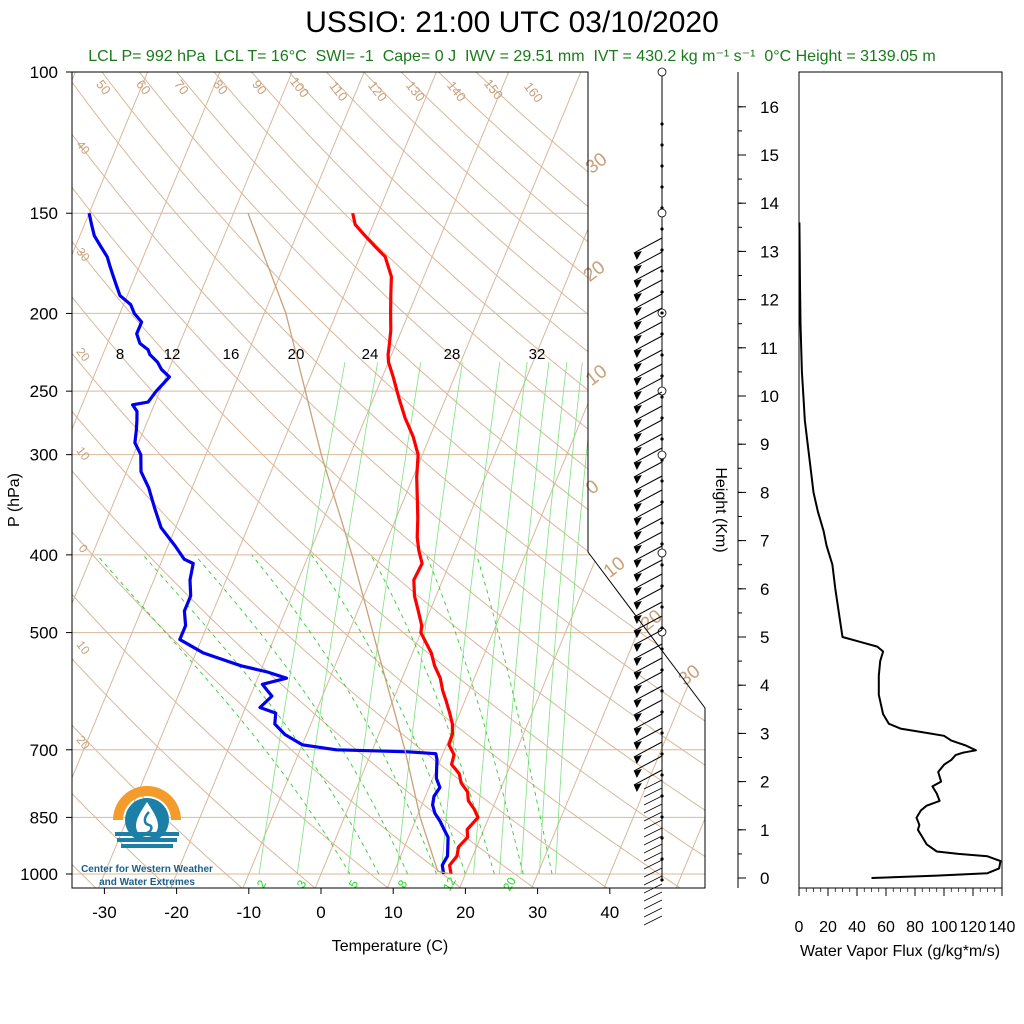 The height and width of the screenshot is (1024, 1024). I want to click on mixing-ratio-label: 20, so click(509, 883).